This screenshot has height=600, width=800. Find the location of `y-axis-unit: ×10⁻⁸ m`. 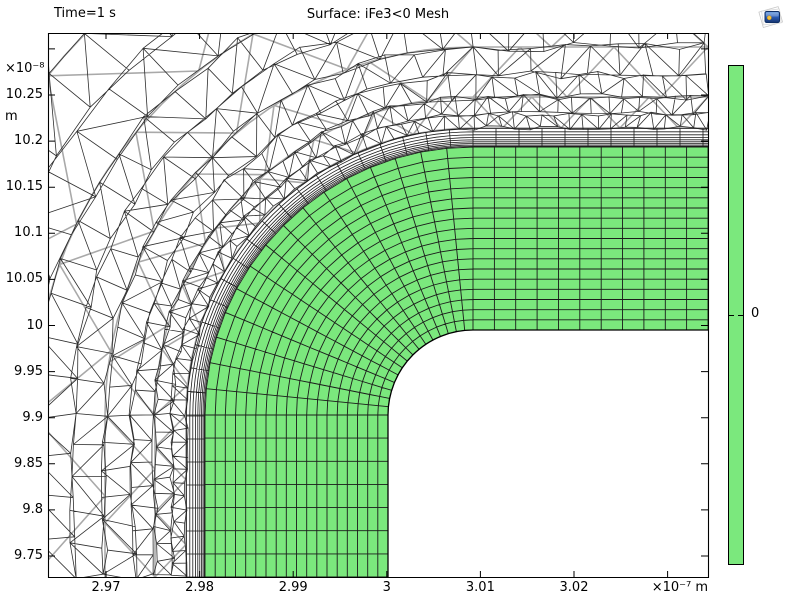

y-axis-unit: ×10⁻⁸ m is located at coordinates (25, 93).